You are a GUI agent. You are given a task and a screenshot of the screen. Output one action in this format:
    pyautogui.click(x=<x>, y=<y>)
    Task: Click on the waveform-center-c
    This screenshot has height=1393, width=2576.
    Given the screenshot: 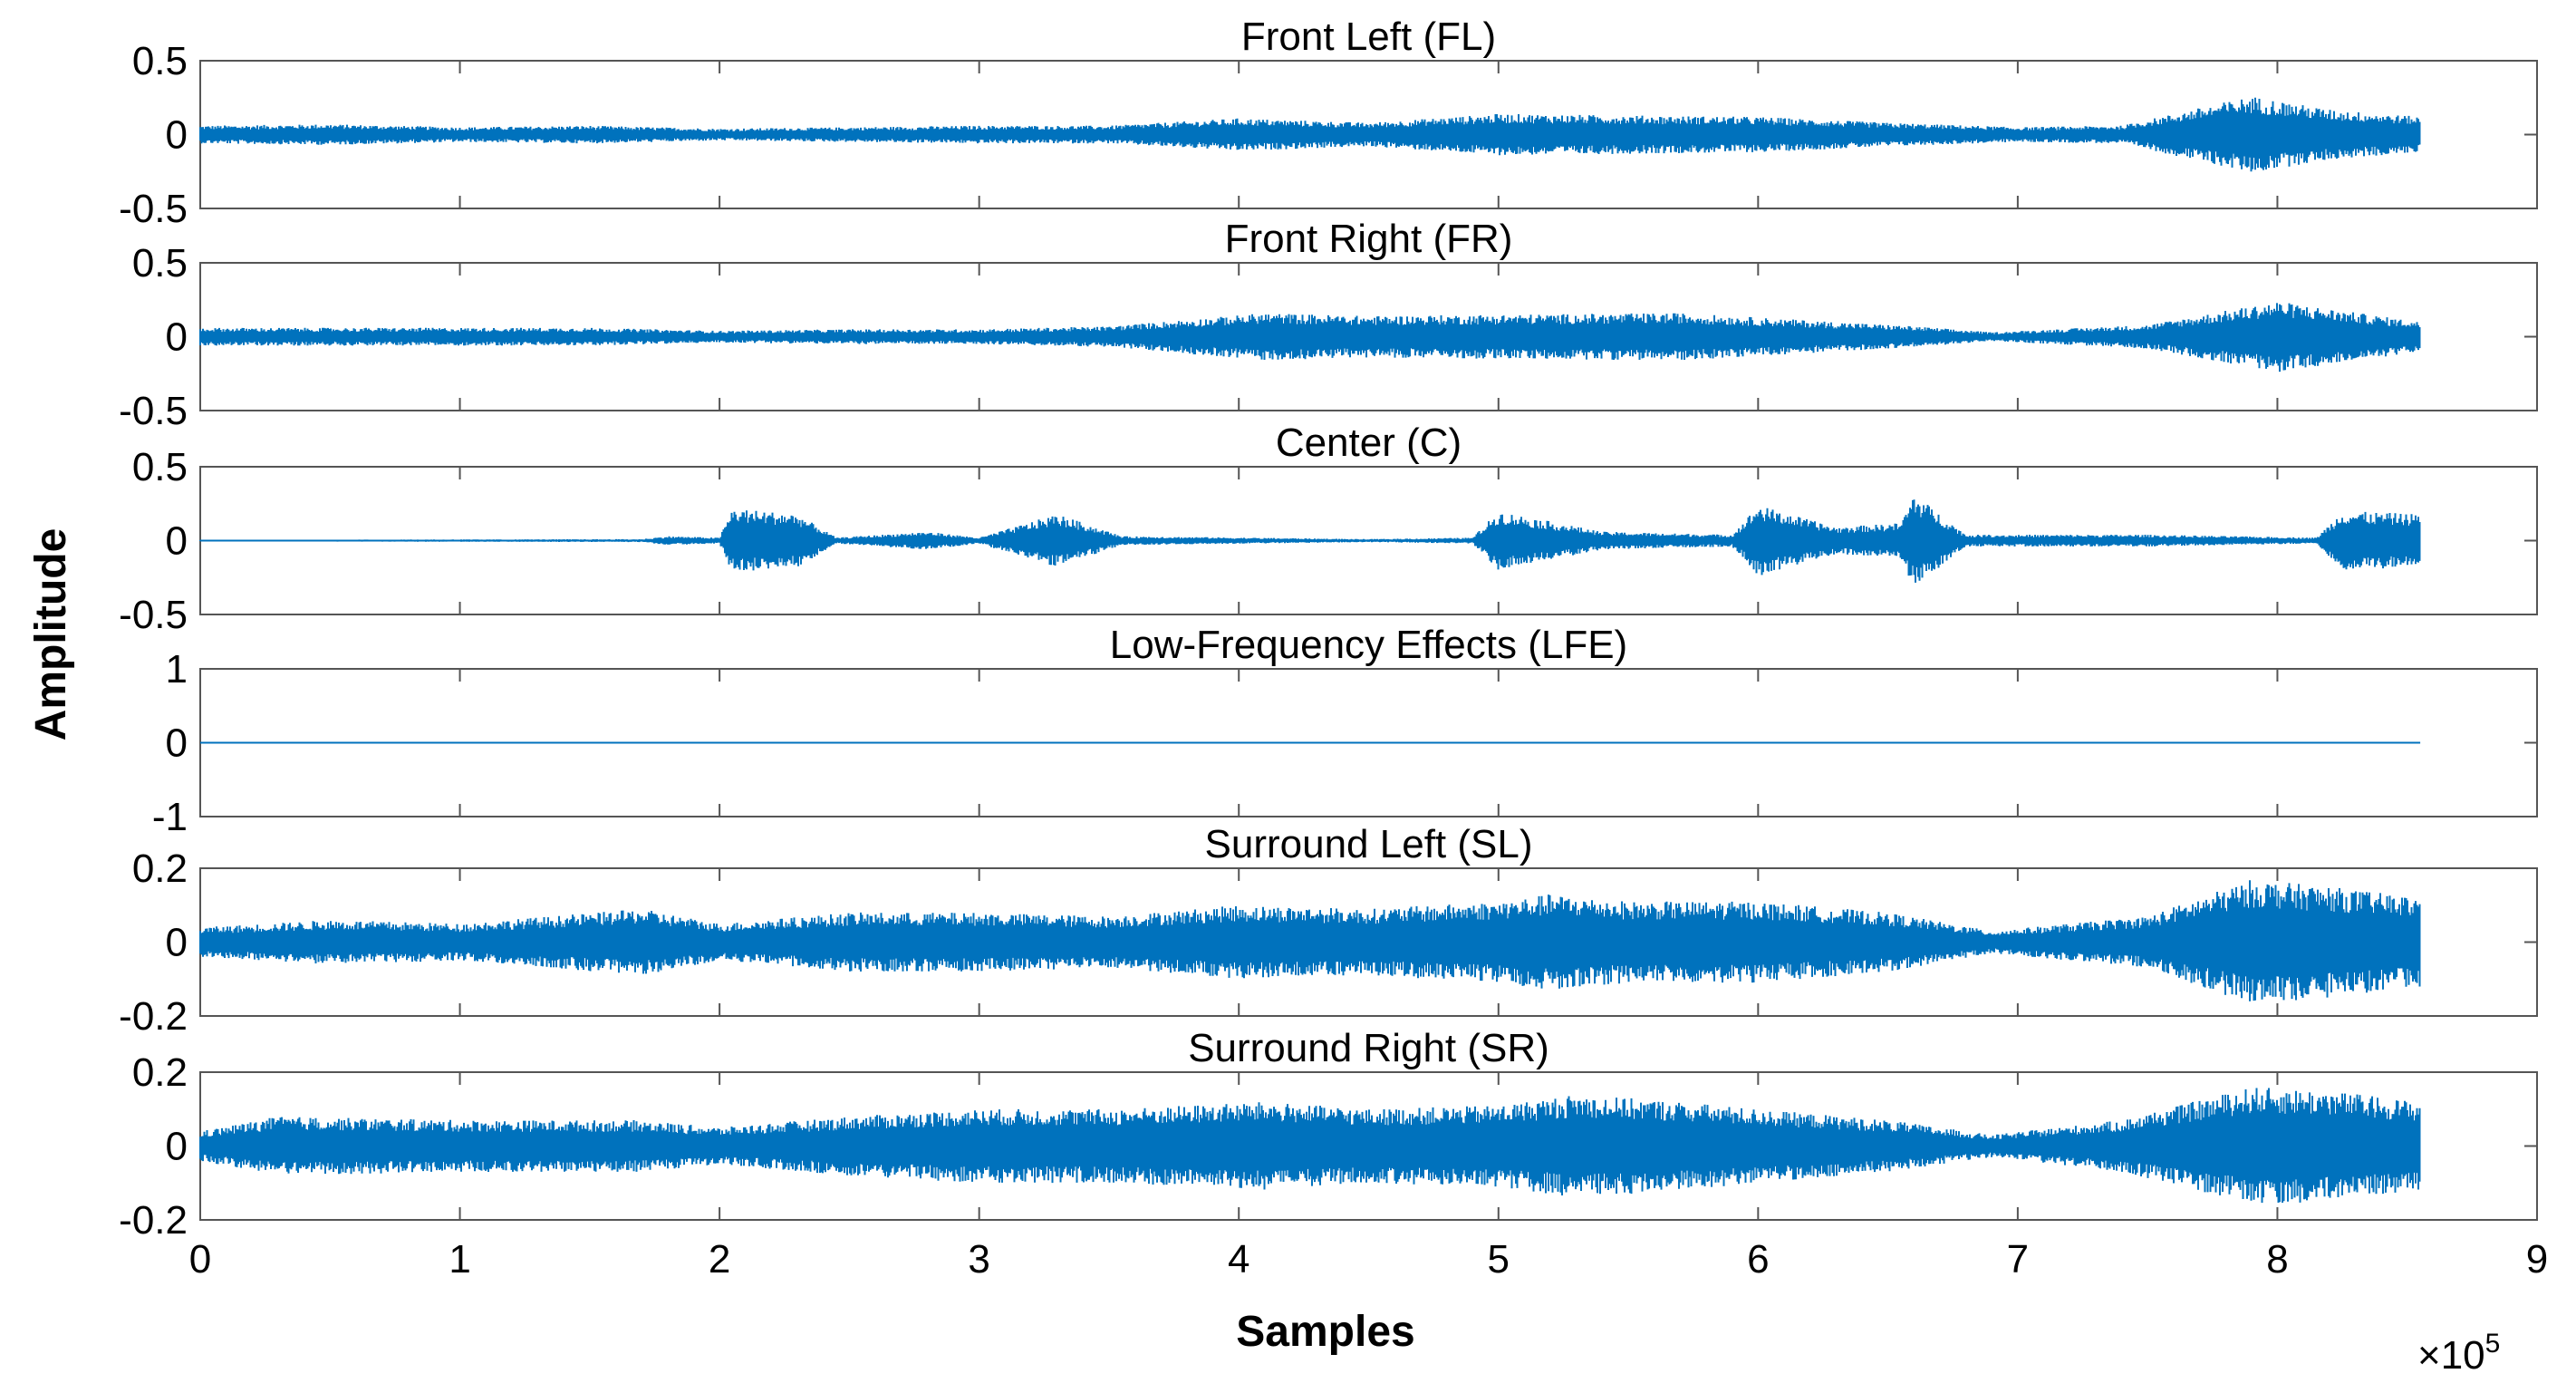 What is the action you would take?
    pyautogui.click(x=1310, y=541)
    